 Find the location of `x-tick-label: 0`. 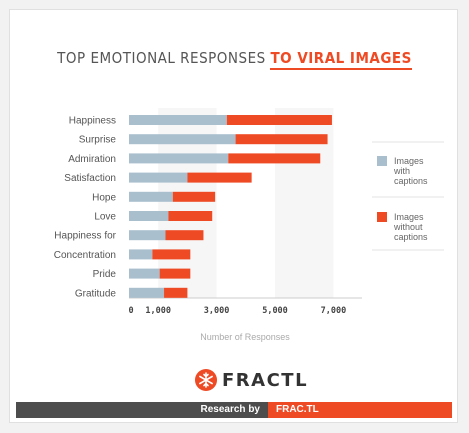

x-tick-label: 0 is located at coordinates (130, 311).